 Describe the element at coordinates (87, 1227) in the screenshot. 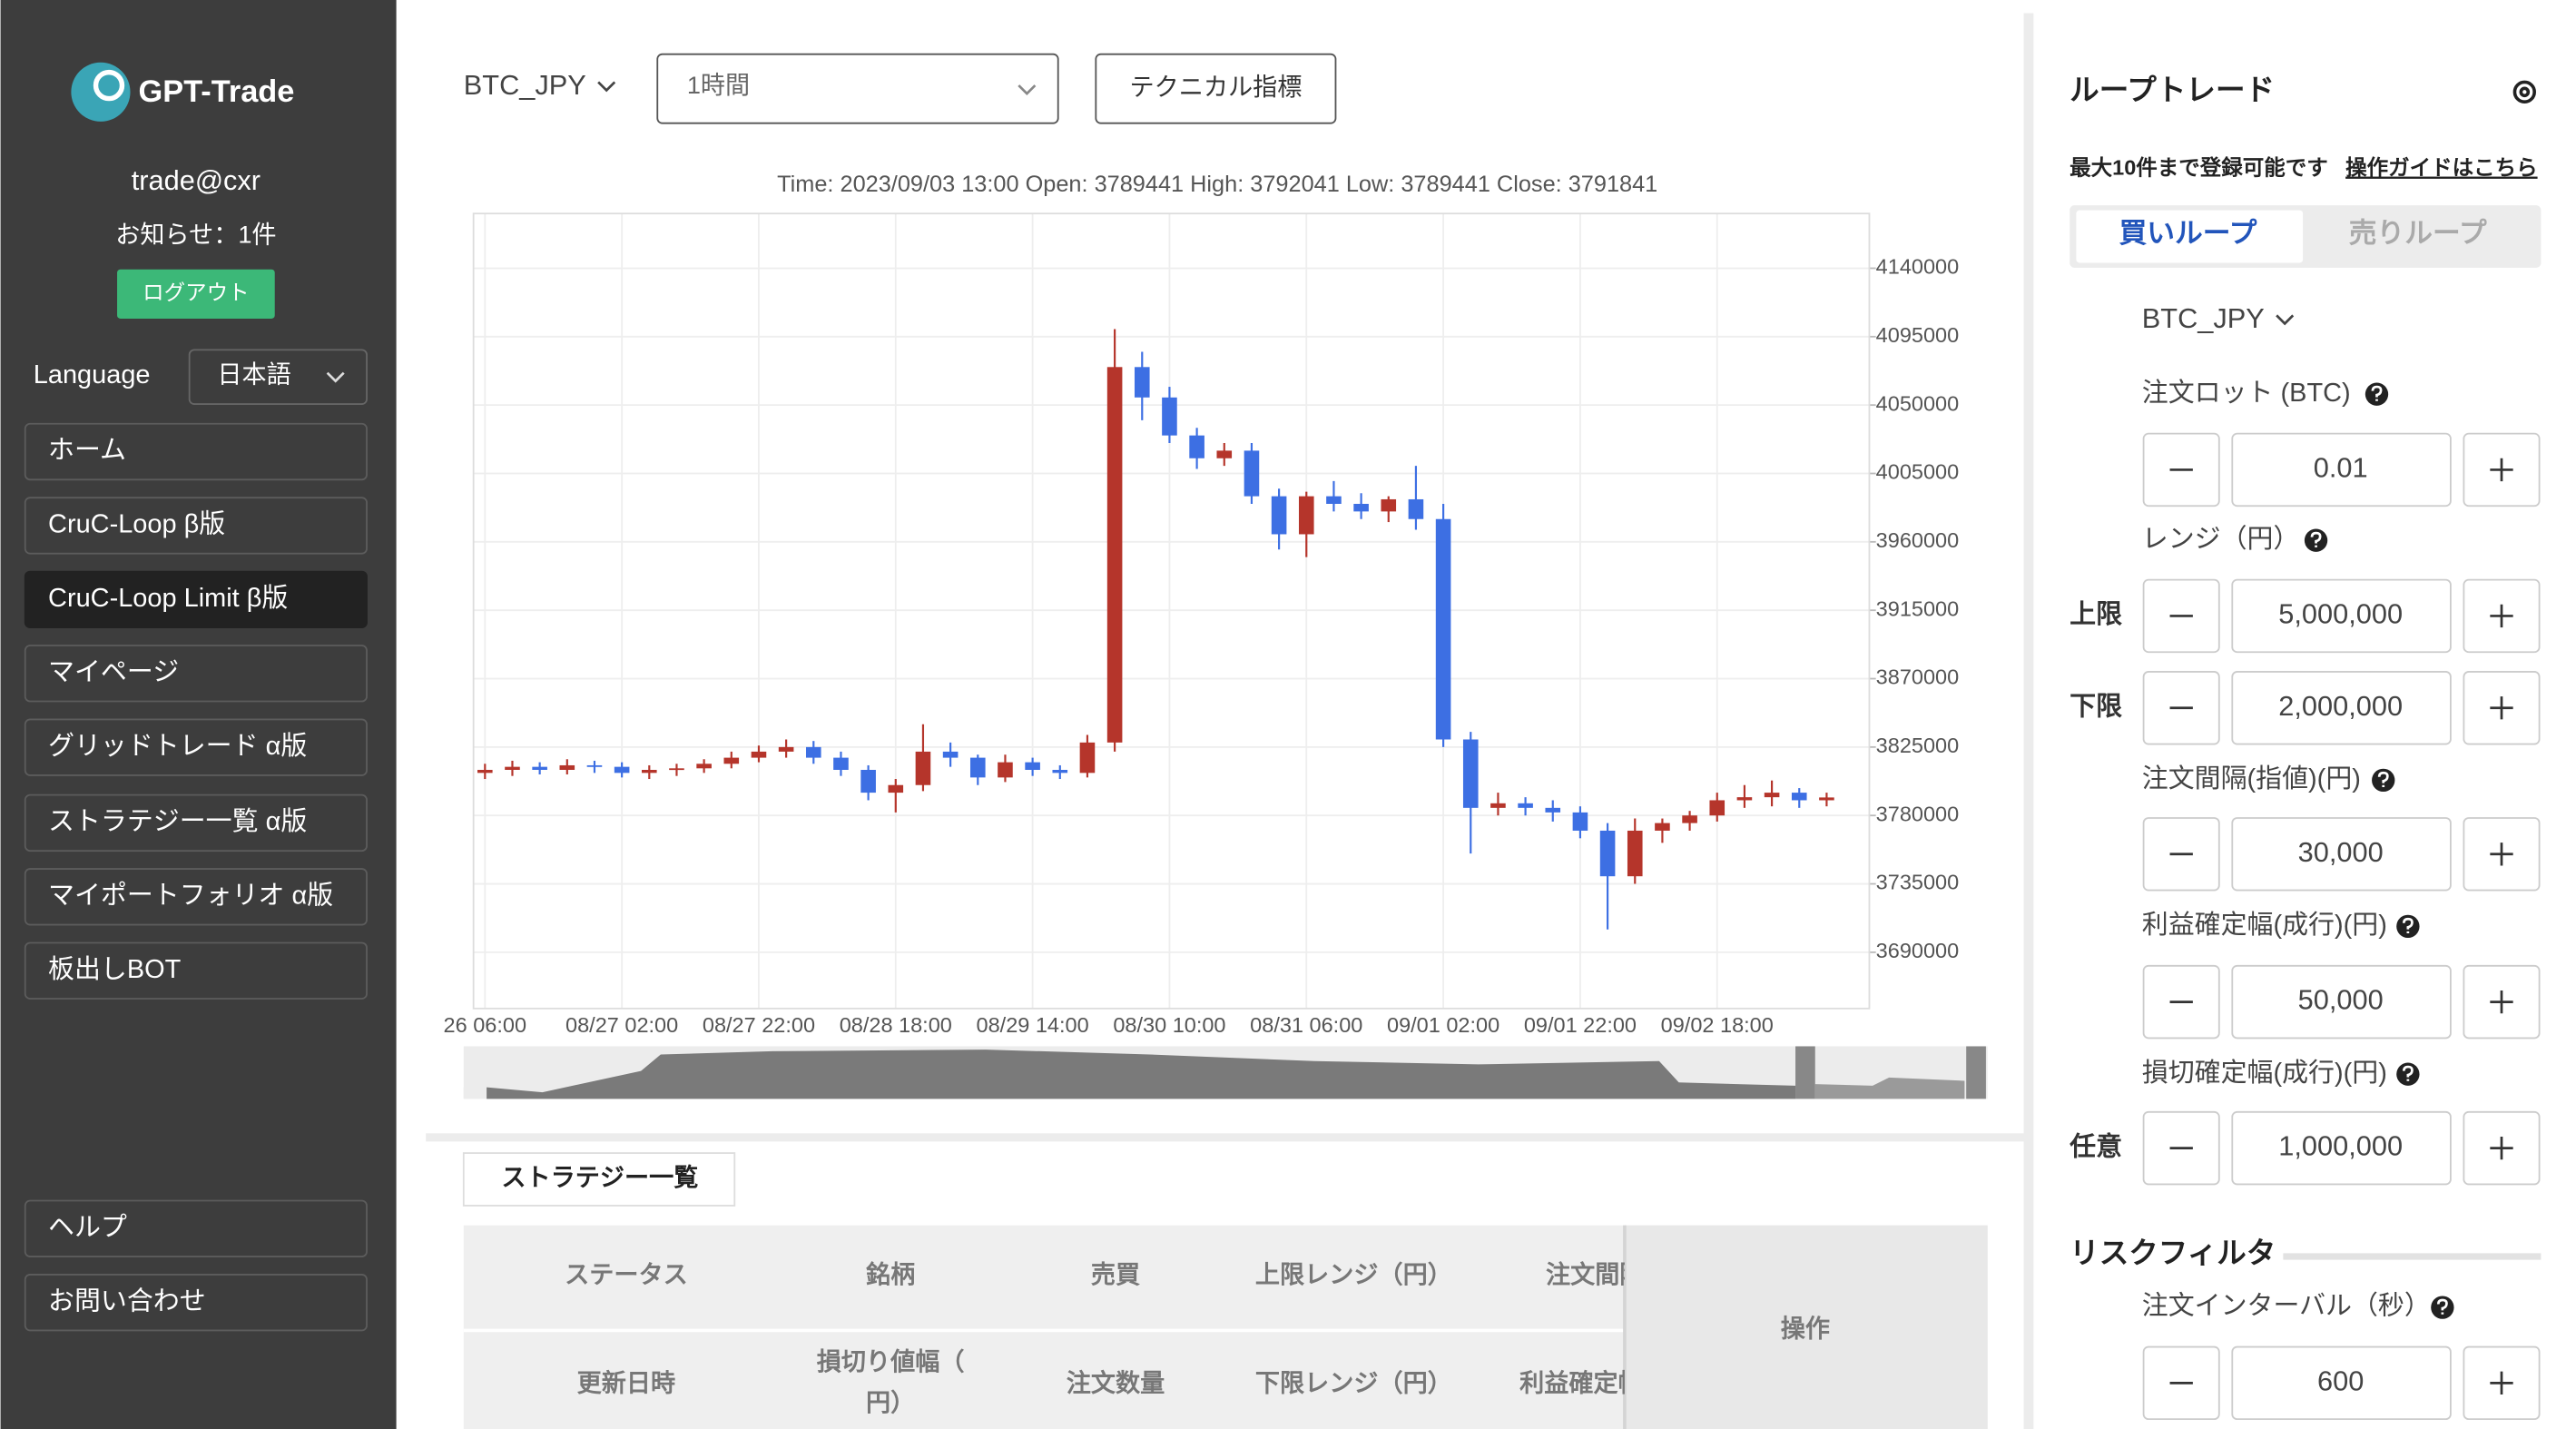

I see `menu-label: ヘルプ` at that location.